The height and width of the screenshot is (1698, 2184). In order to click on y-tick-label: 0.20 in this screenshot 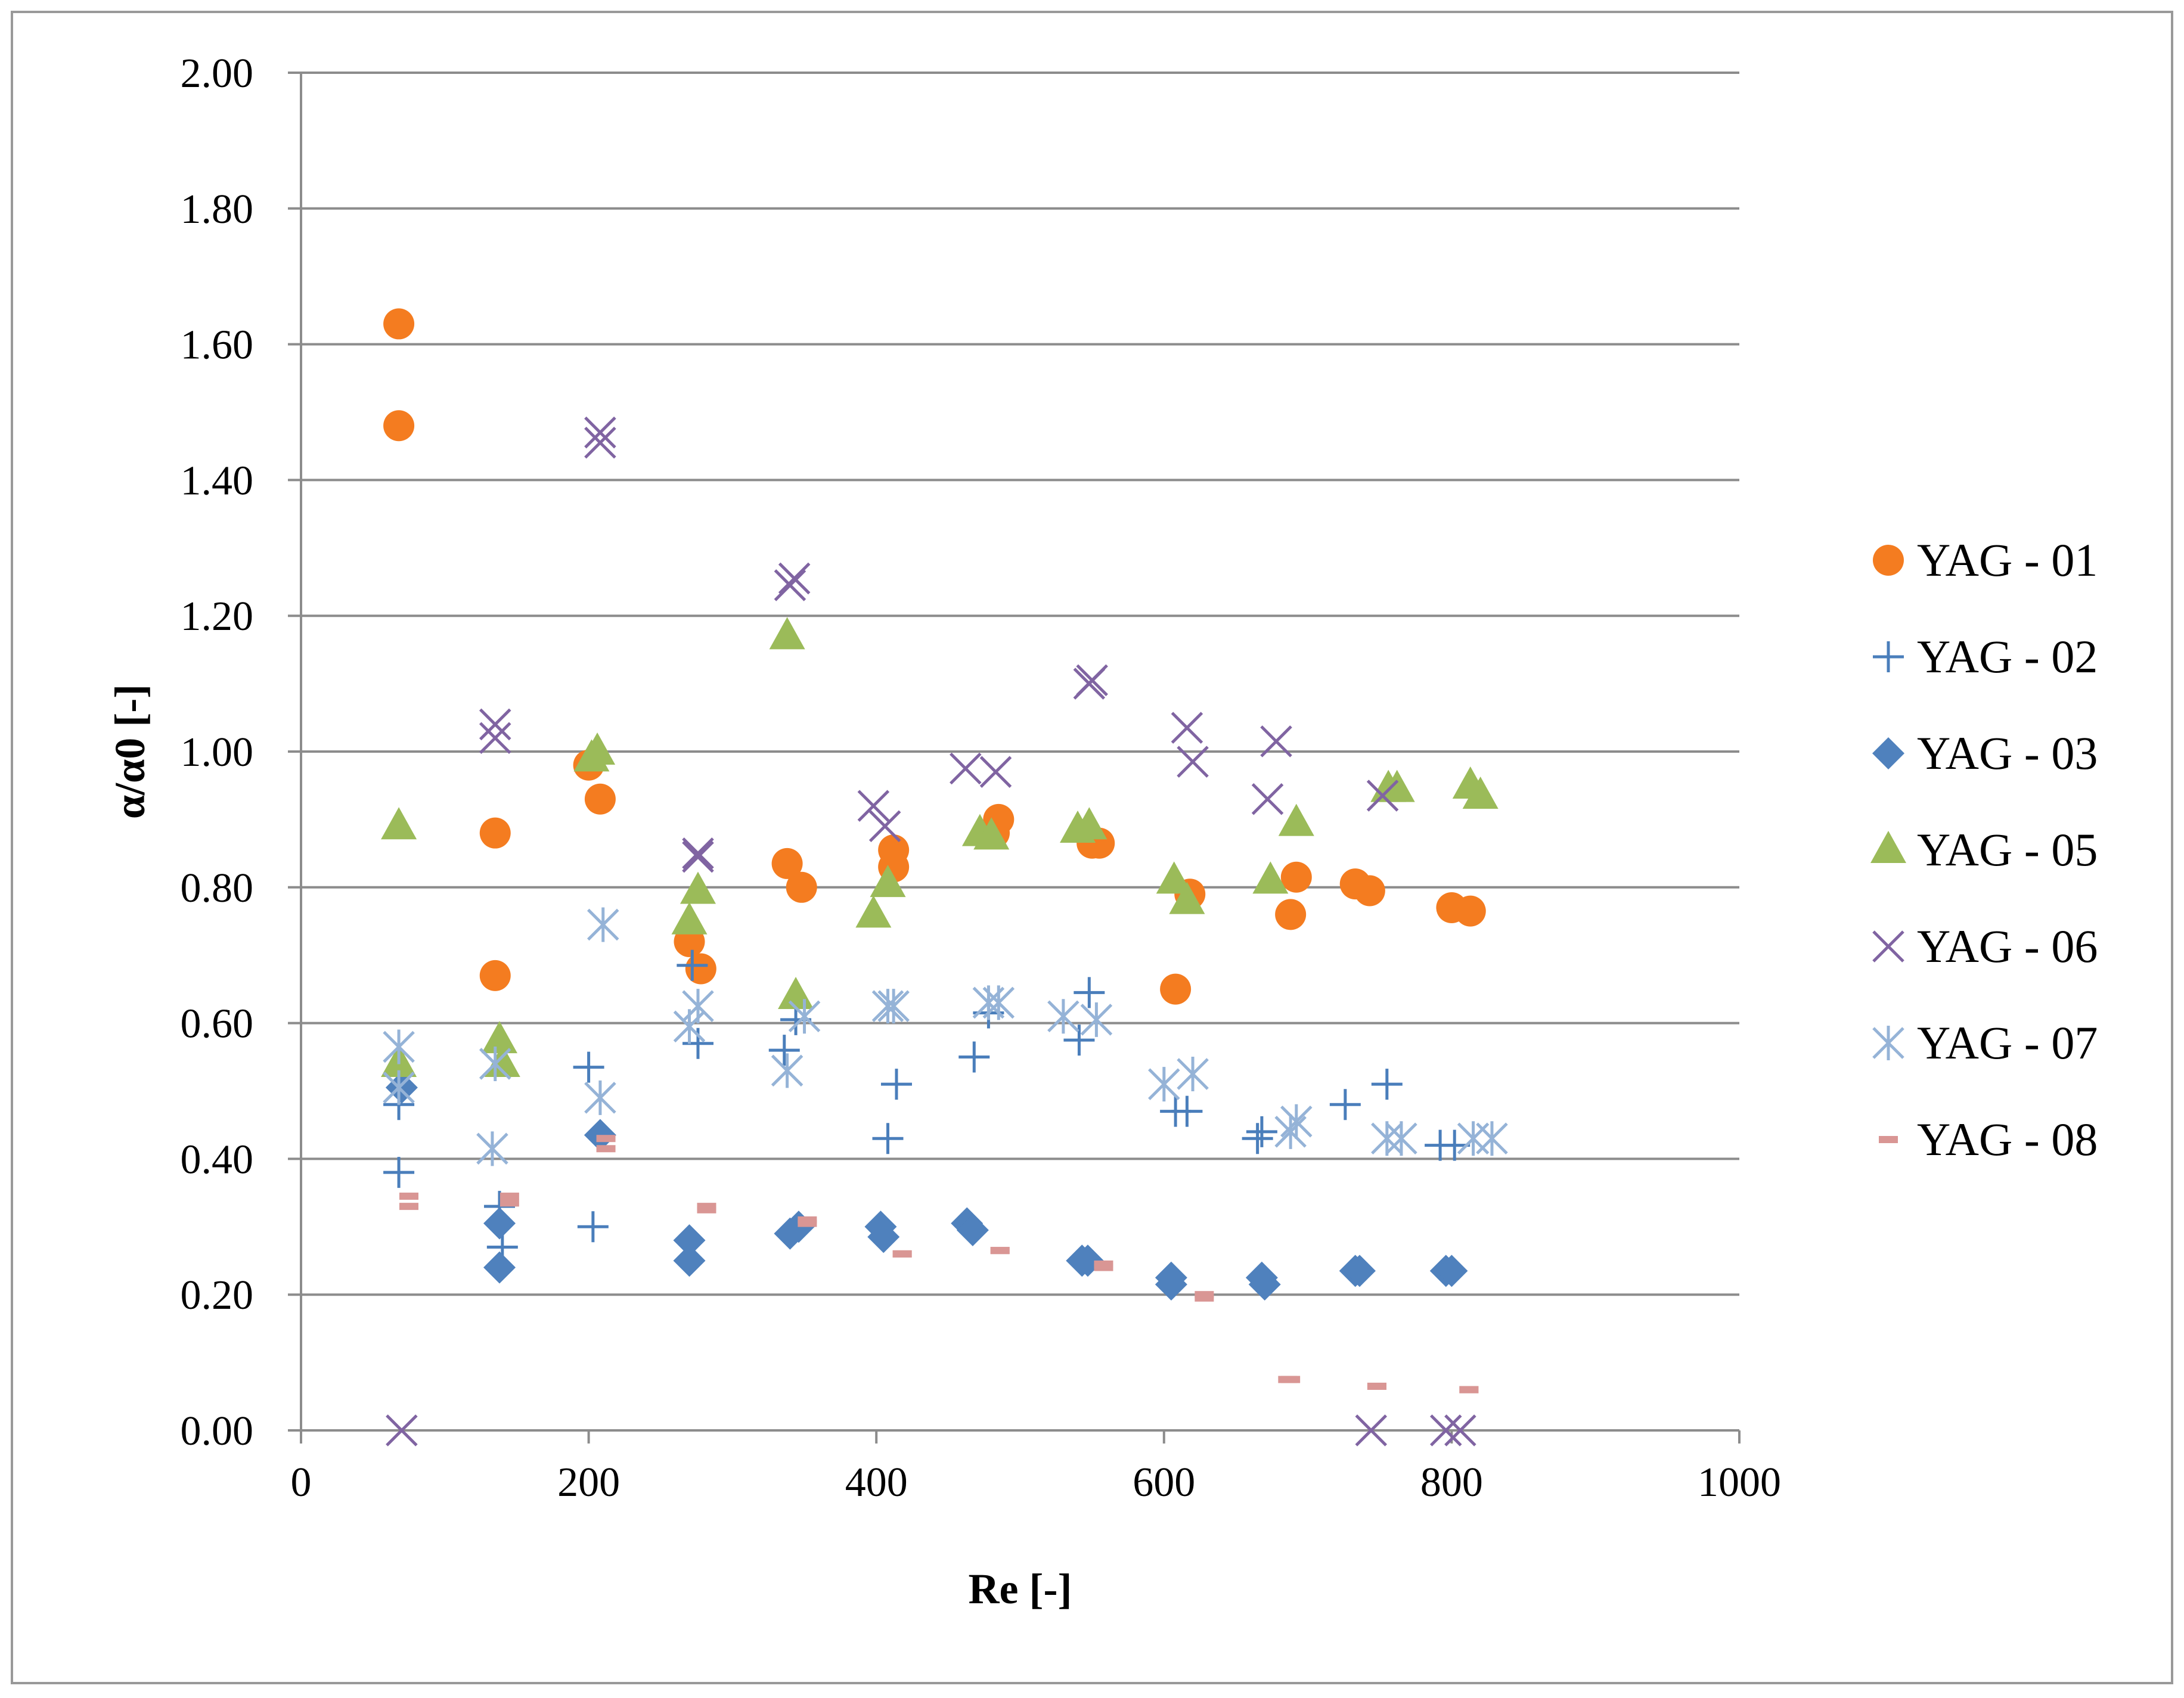, I will do `click(217, 1295)`.